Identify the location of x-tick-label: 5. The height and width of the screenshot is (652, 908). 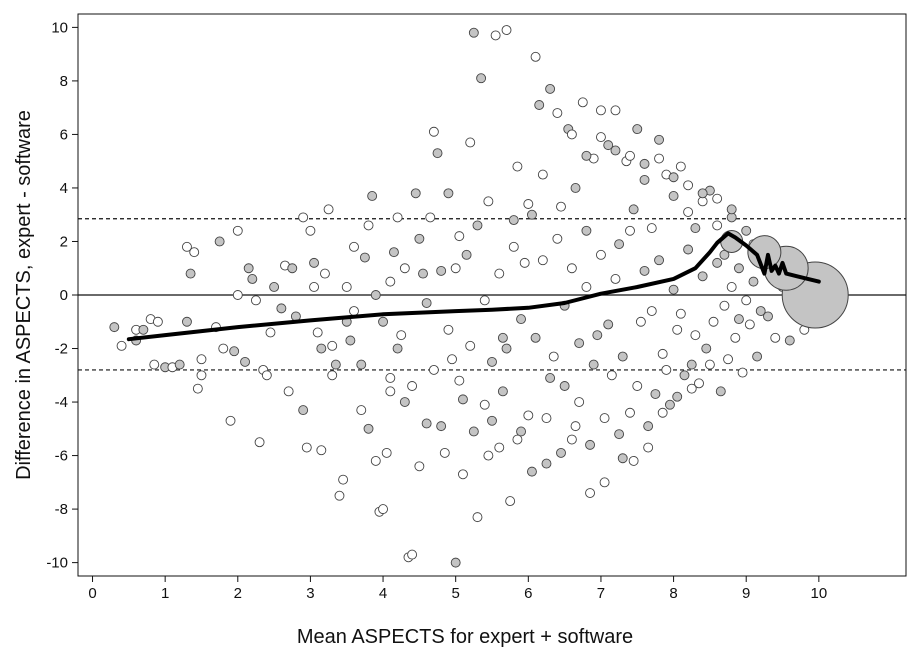
(456, 593).